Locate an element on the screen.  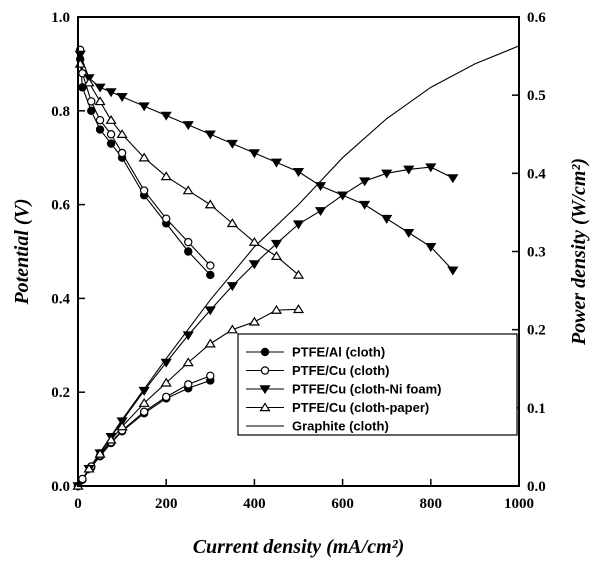
series-0-polarization-line is located at coordinates (145, 167).